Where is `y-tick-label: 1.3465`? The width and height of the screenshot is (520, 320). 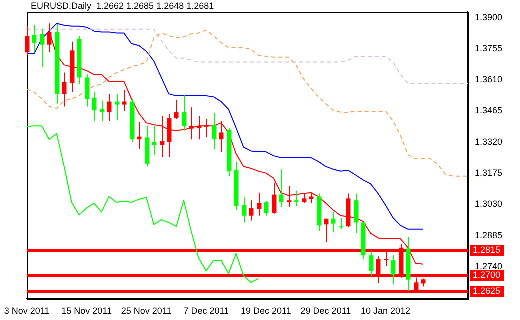 y-tick-label: 1.3465 is located at coordinates (489, 111).